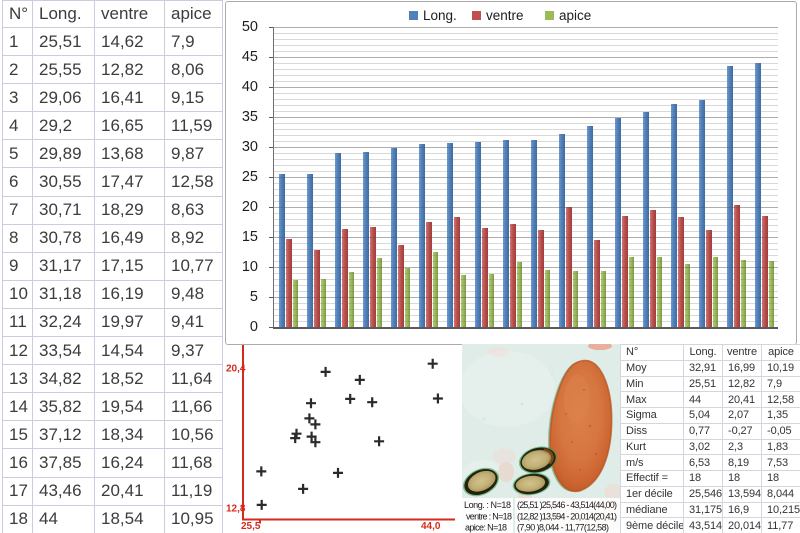 The image size is (800, 533). What do you see at coordinates (236, 369) in the screenshot?
I see `svg-text: 20,4` at bounding box center [236, 369].